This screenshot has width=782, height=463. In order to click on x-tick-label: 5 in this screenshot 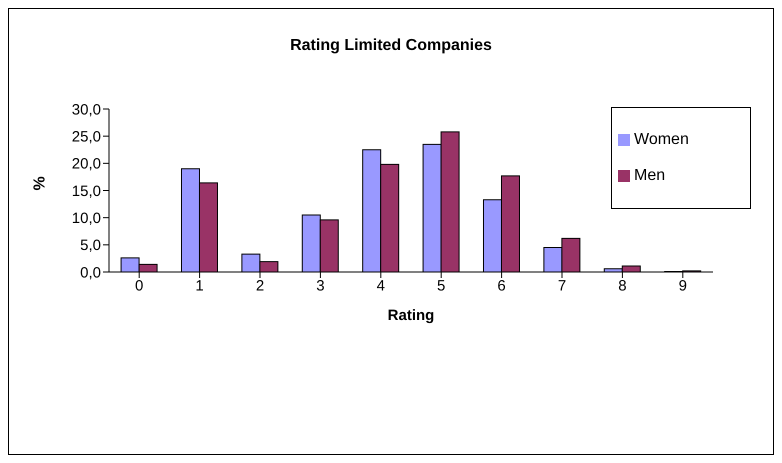, I will do `click(441, 286)`.